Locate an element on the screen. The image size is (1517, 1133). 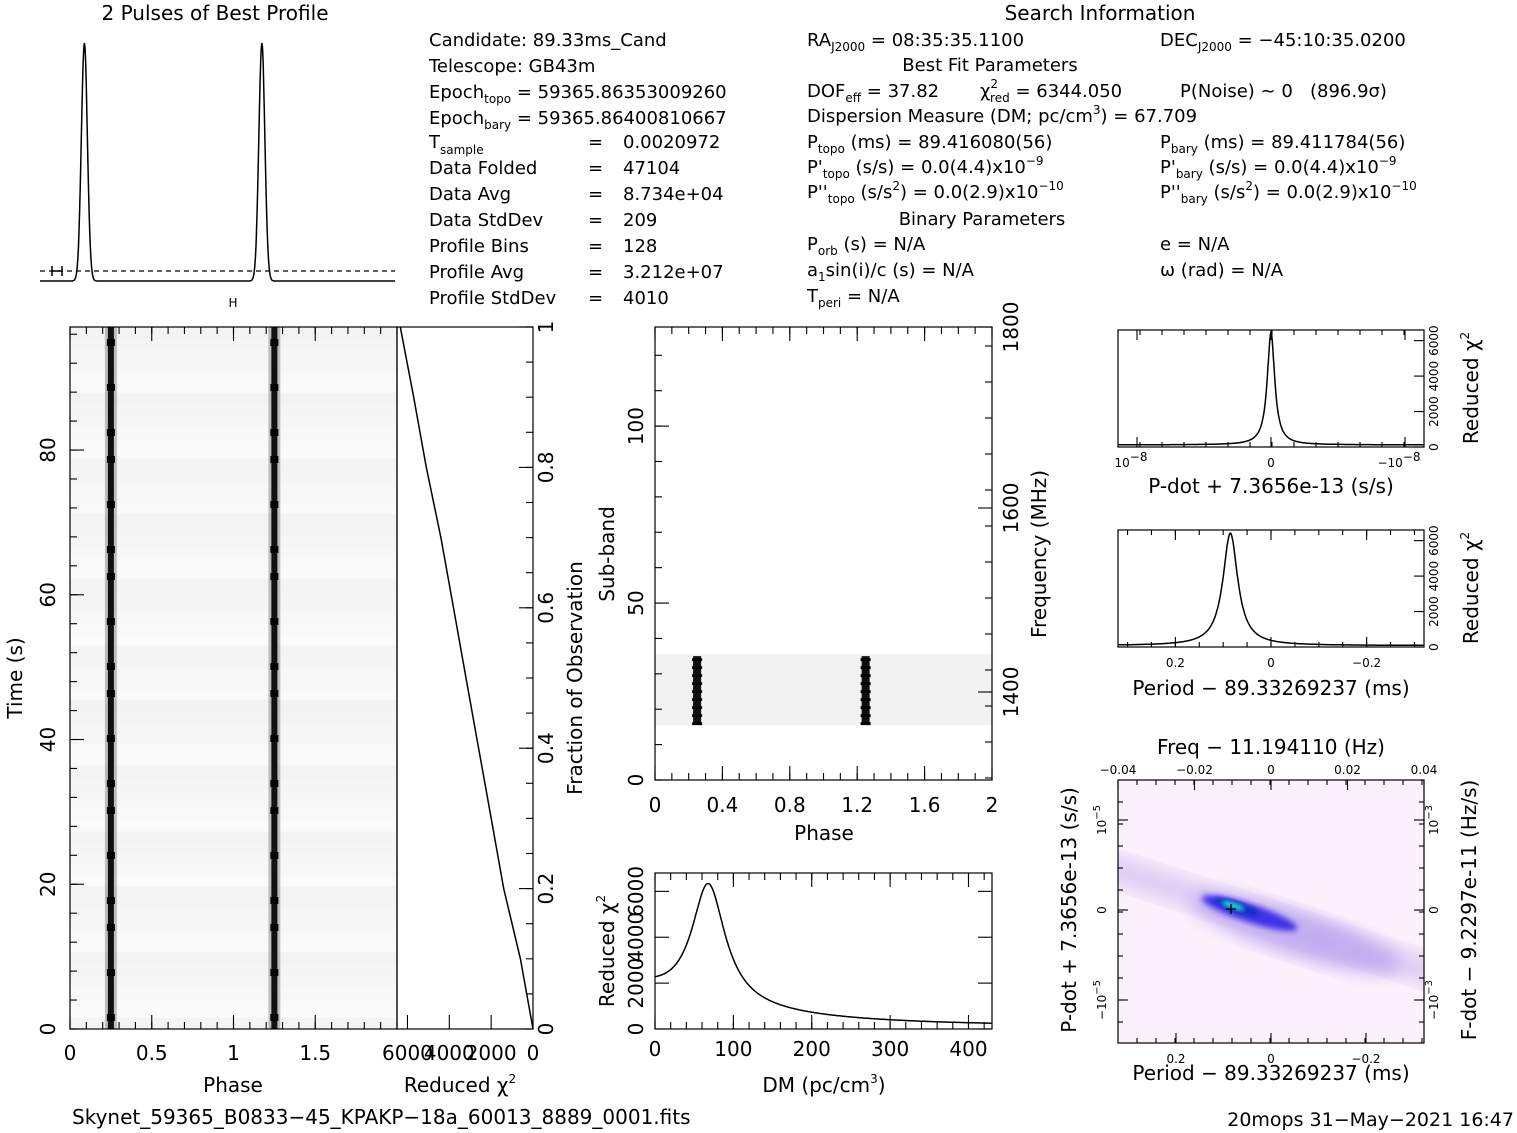
period-xtick: 0.2 is located at coordinates (1175, 663).